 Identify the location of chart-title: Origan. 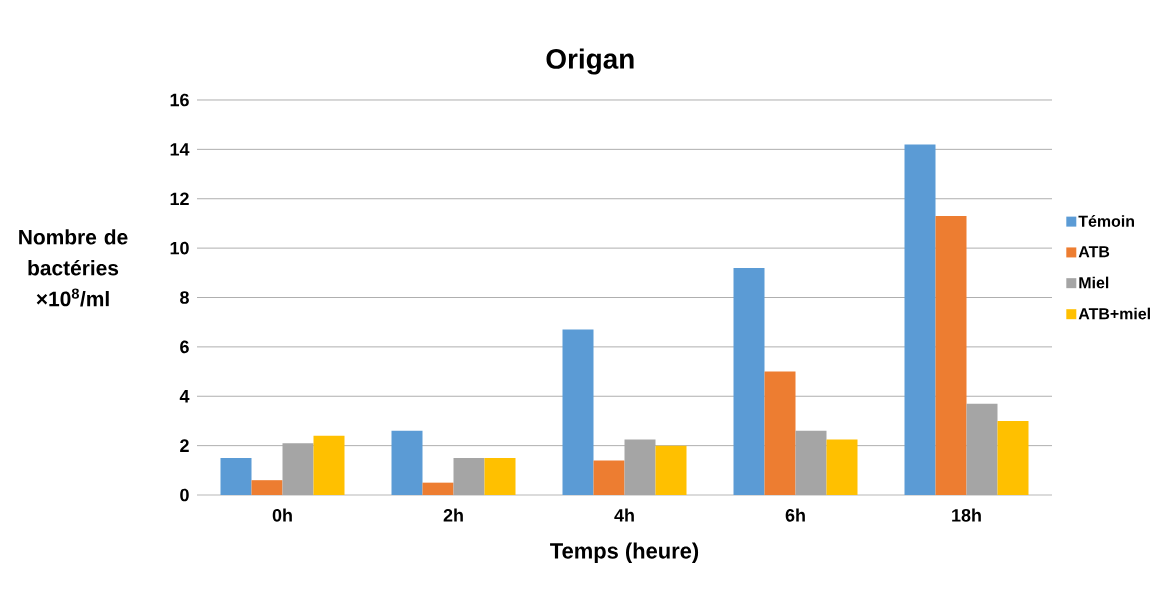
(590, 61).